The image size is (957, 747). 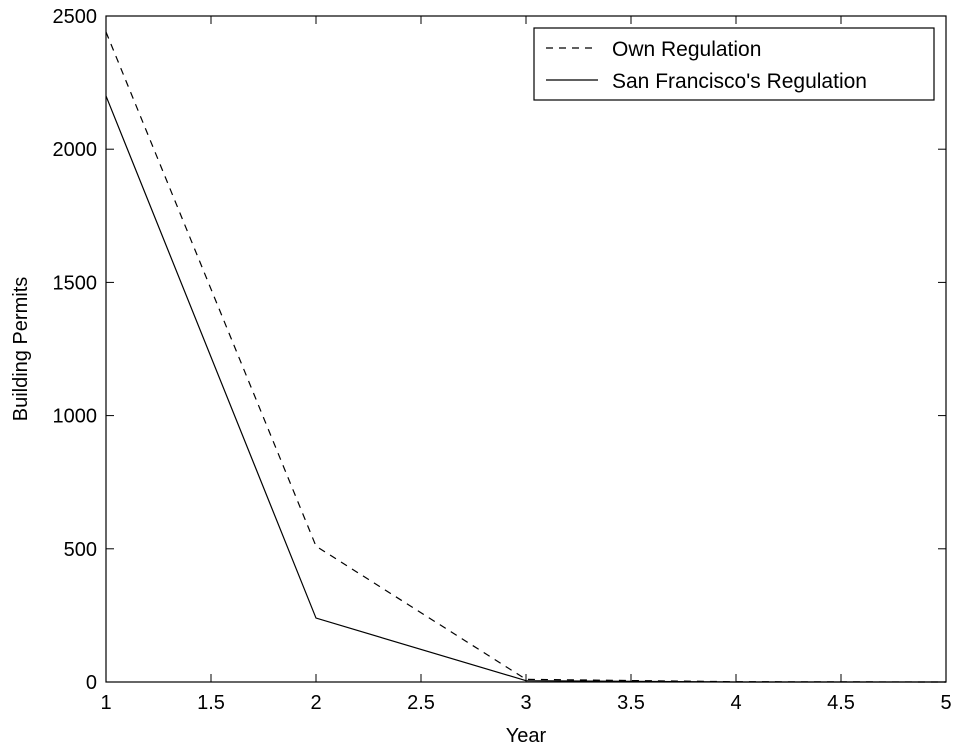 What do you see at coordinates (75, 17) in the screenshot?
I see `y-tick-label: 2500` at bounding box center [75, 17].